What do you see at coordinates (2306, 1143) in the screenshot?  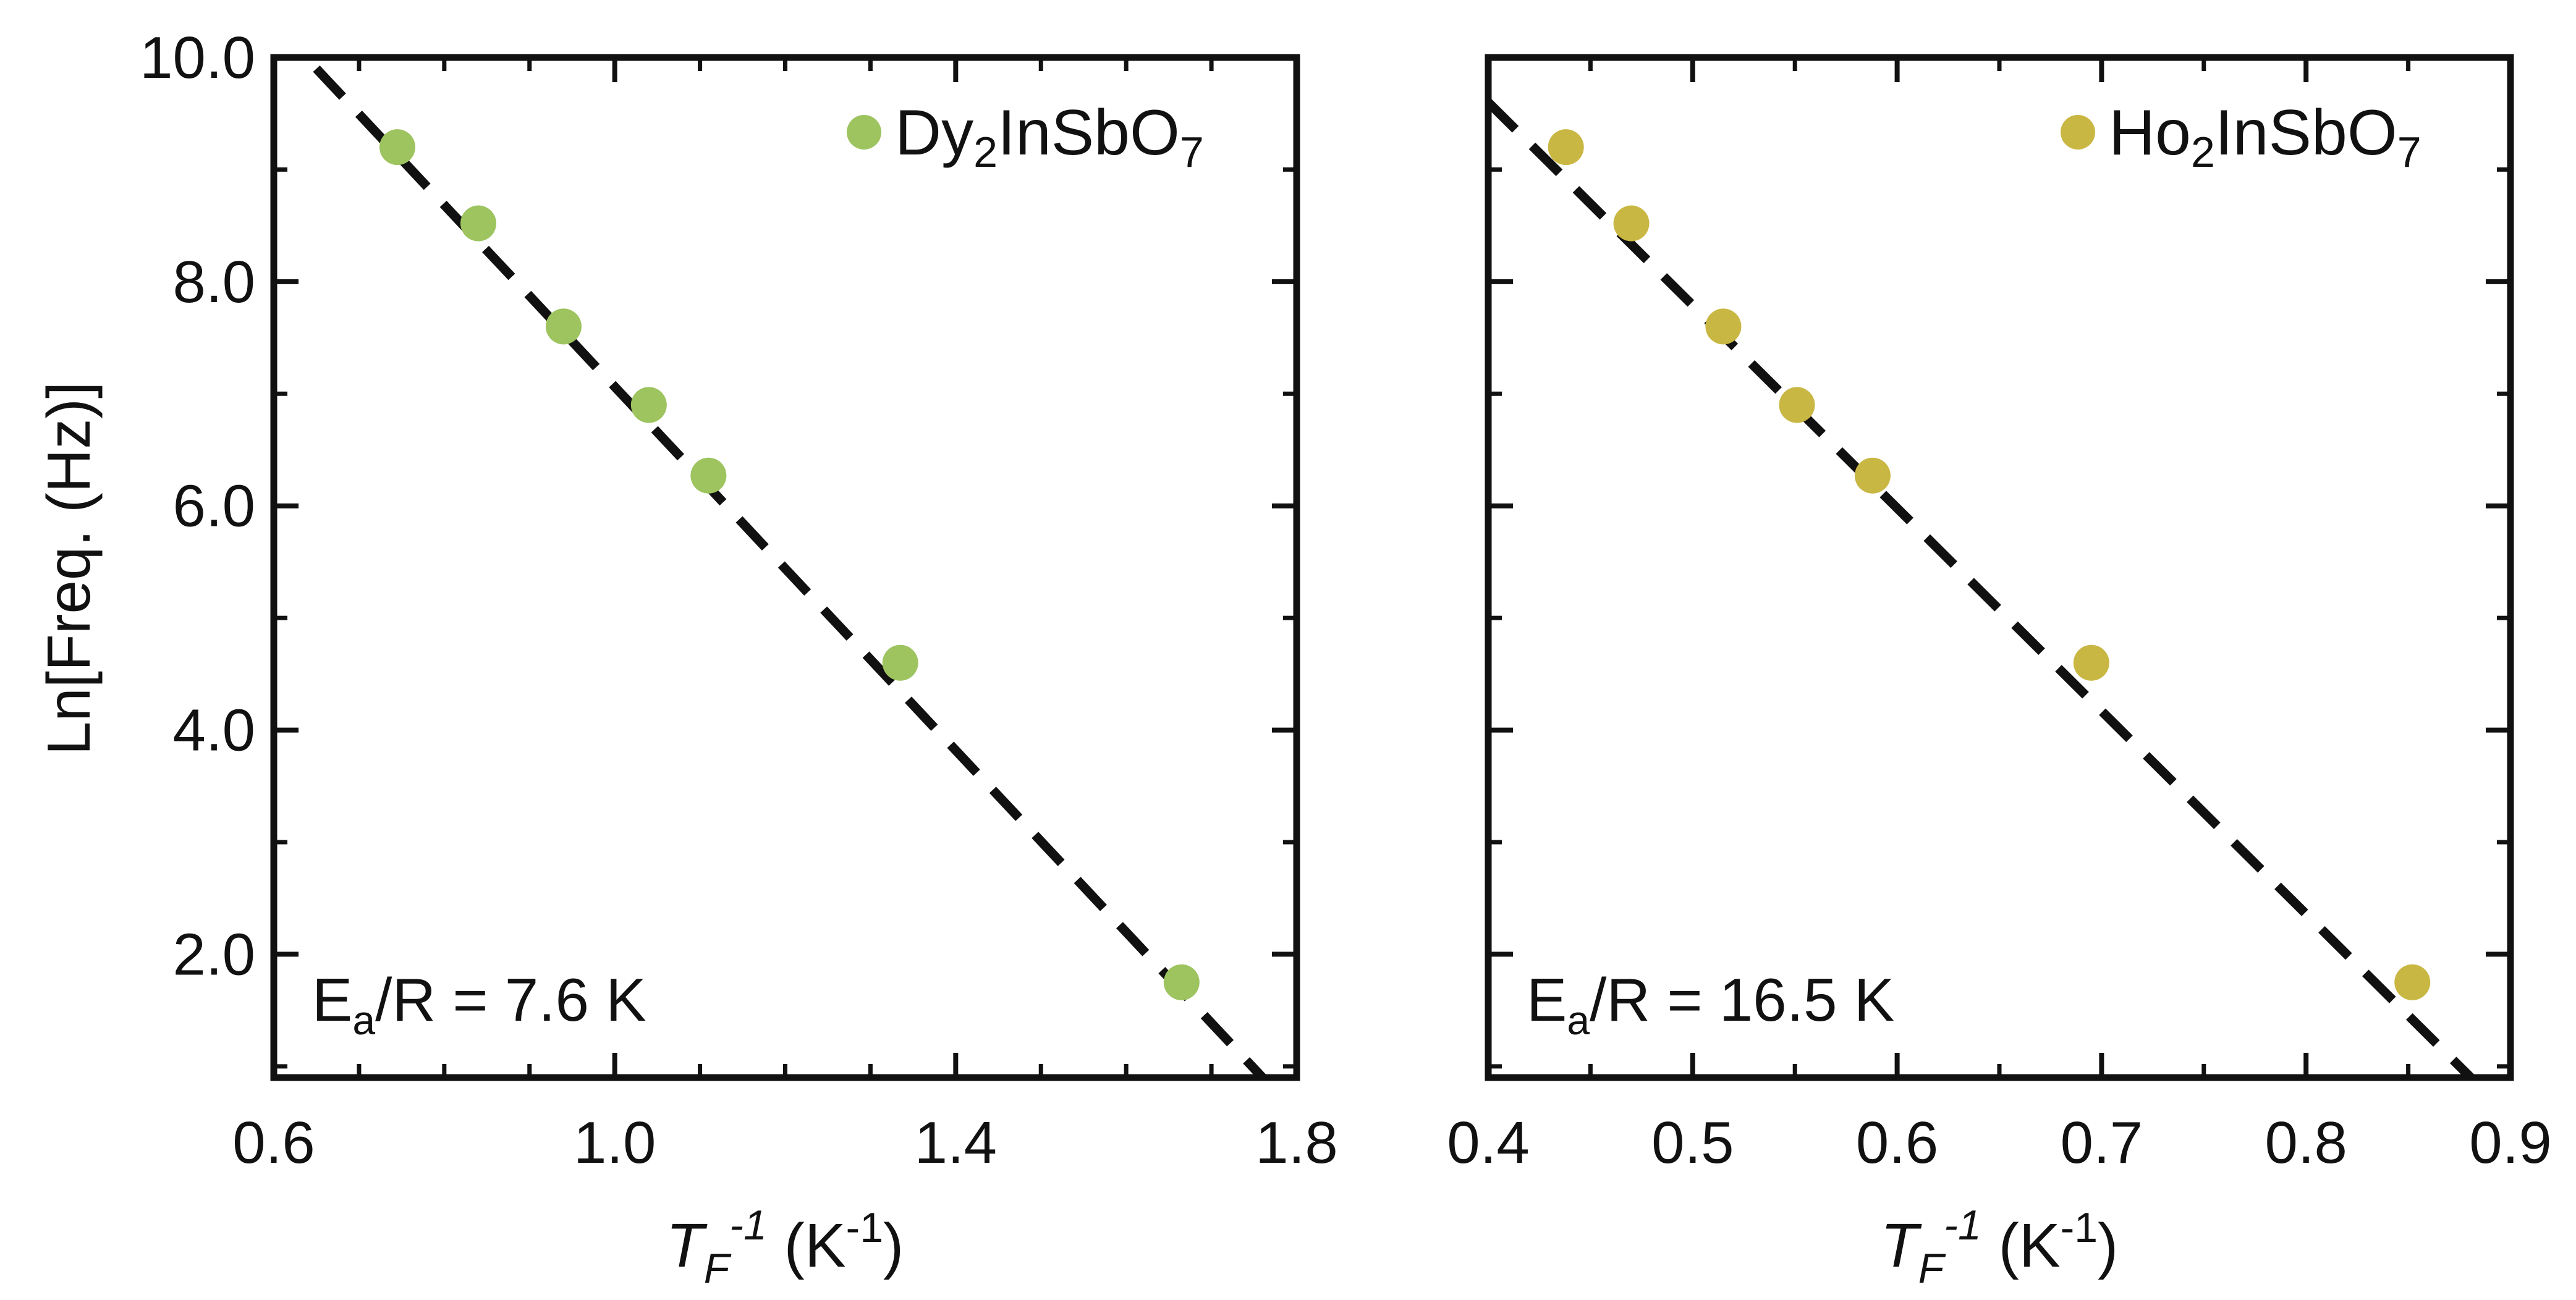 I see `x-tick-label: 0.8` at bounding box center [2306, 1143].